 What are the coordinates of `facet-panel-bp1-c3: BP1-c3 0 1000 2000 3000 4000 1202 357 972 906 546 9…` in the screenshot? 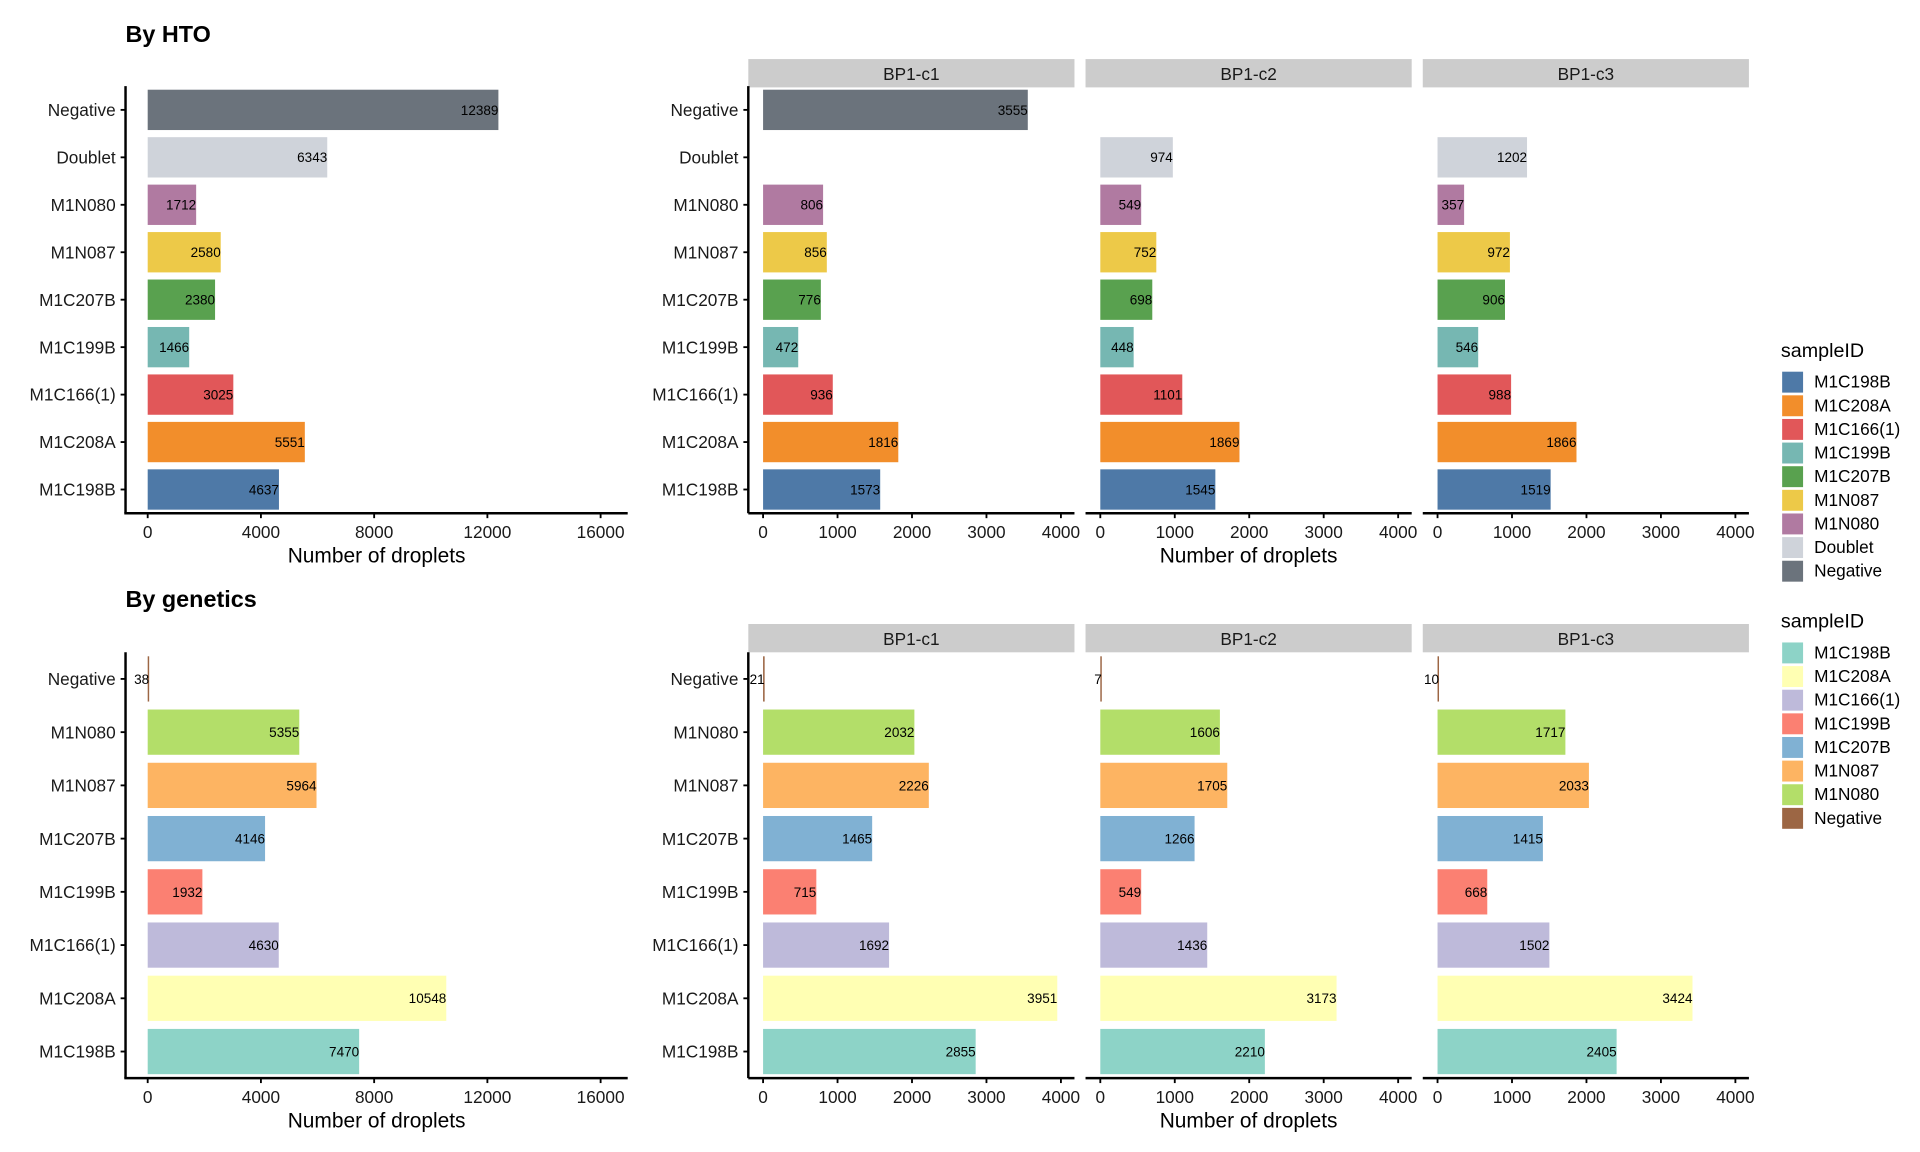 It's located at (1588, 300).